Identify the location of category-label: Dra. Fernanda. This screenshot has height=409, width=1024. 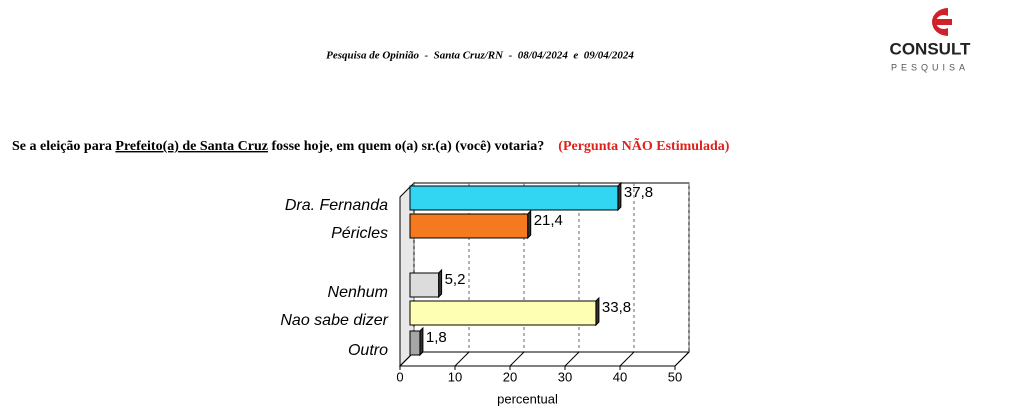
(336, 205).